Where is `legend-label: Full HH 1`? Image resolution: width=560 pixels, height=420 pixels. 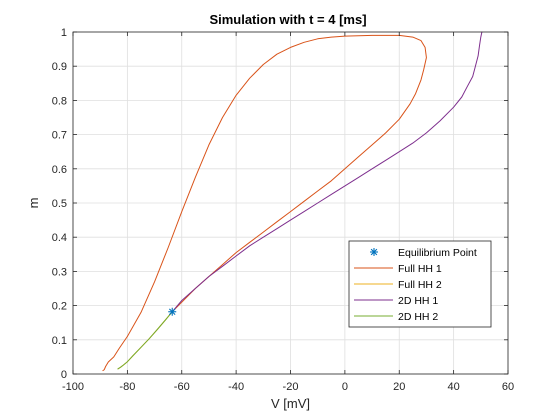
legend-label: Full HH 1 is located at coordinates (420, 269).